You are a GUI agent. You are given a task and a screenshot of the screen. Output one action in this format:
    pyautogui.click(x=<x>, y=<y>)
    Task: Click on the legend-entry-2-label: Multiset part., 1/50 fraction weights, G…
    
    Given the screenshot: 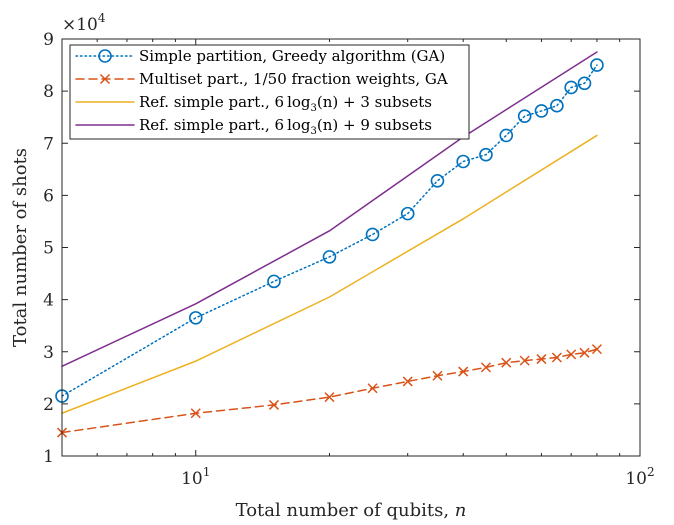 What is the action you would take?
    pyautogui.click(x=293, y=79)
    